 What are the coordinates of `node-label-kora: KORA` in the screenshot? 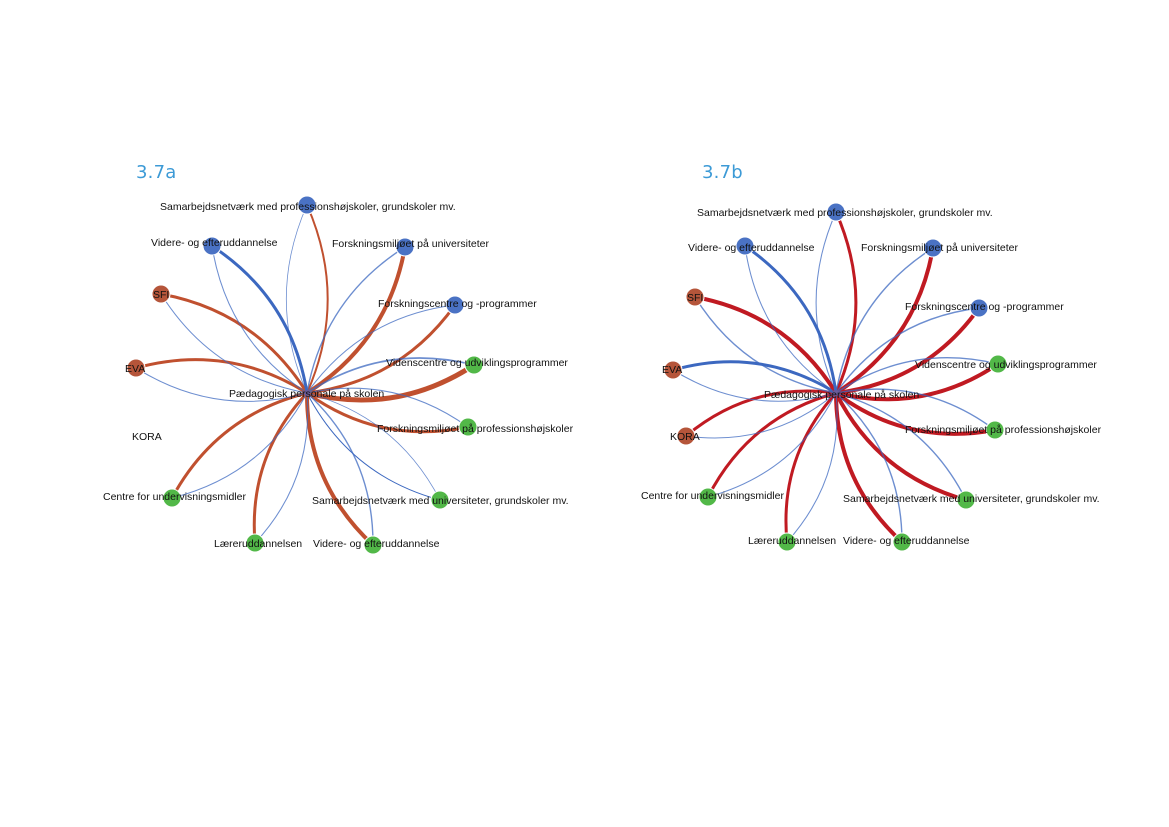 It's located at (147, 437).